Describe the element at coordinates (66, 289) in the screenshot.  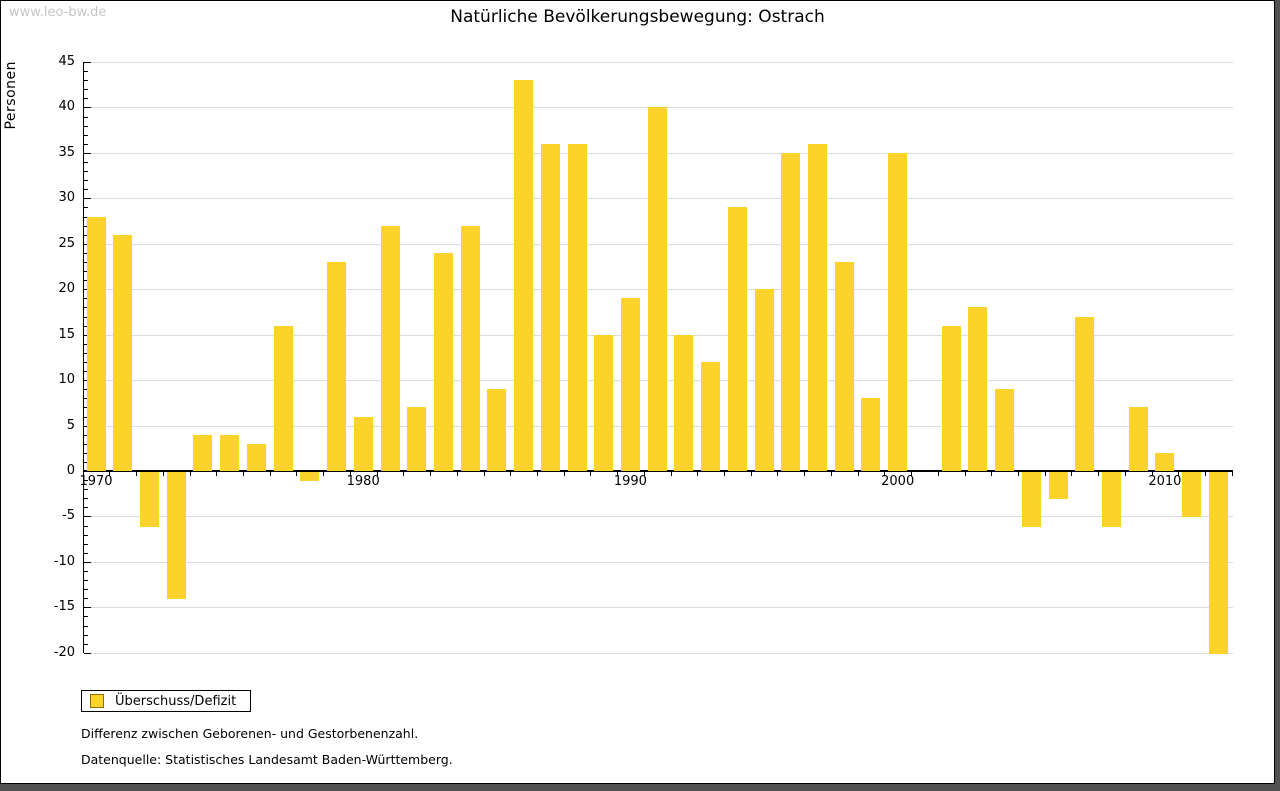
I see `y-axis-label: 20` at that location.